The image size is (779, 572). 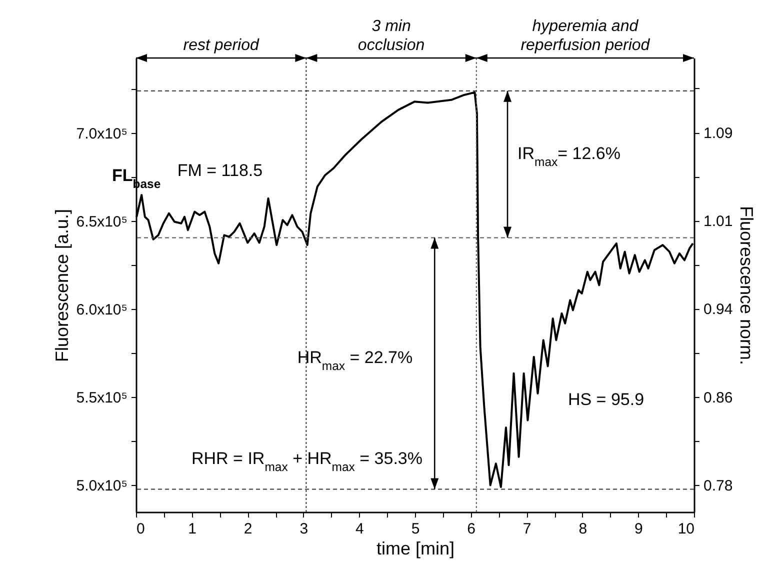 I want to click on x-tick-label: 5, so click(x=415, y=529).